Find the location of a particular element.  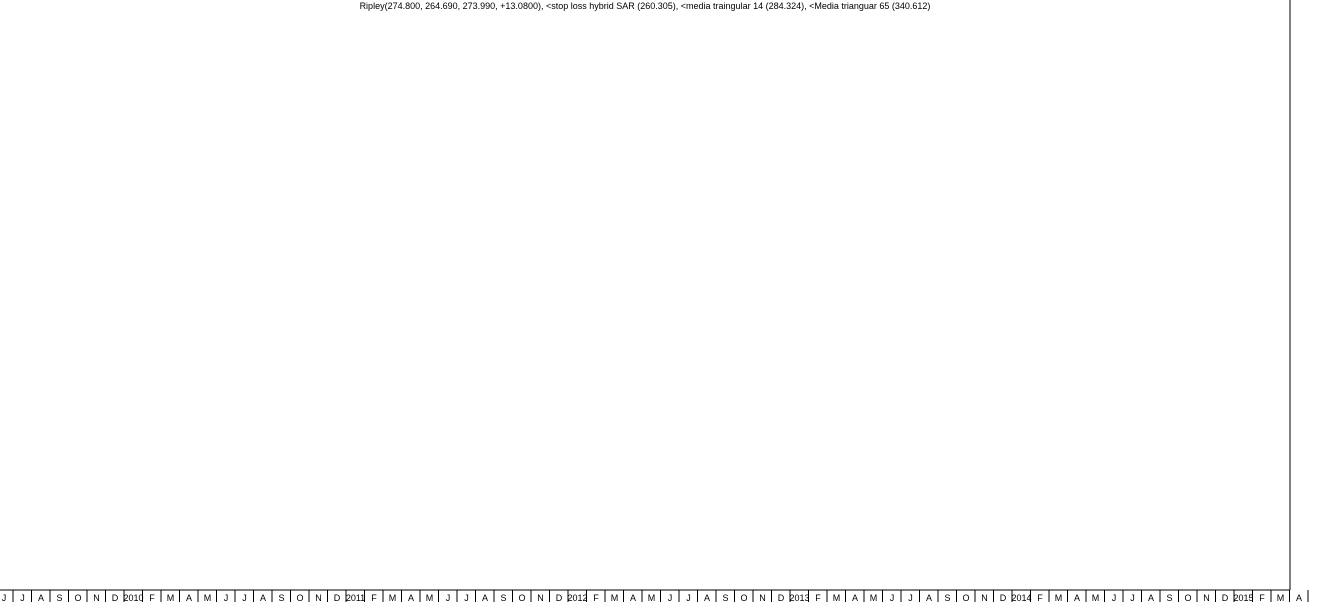

y-axis: 250300350400450500550600650700750 is located at coordinates (1290, 295).